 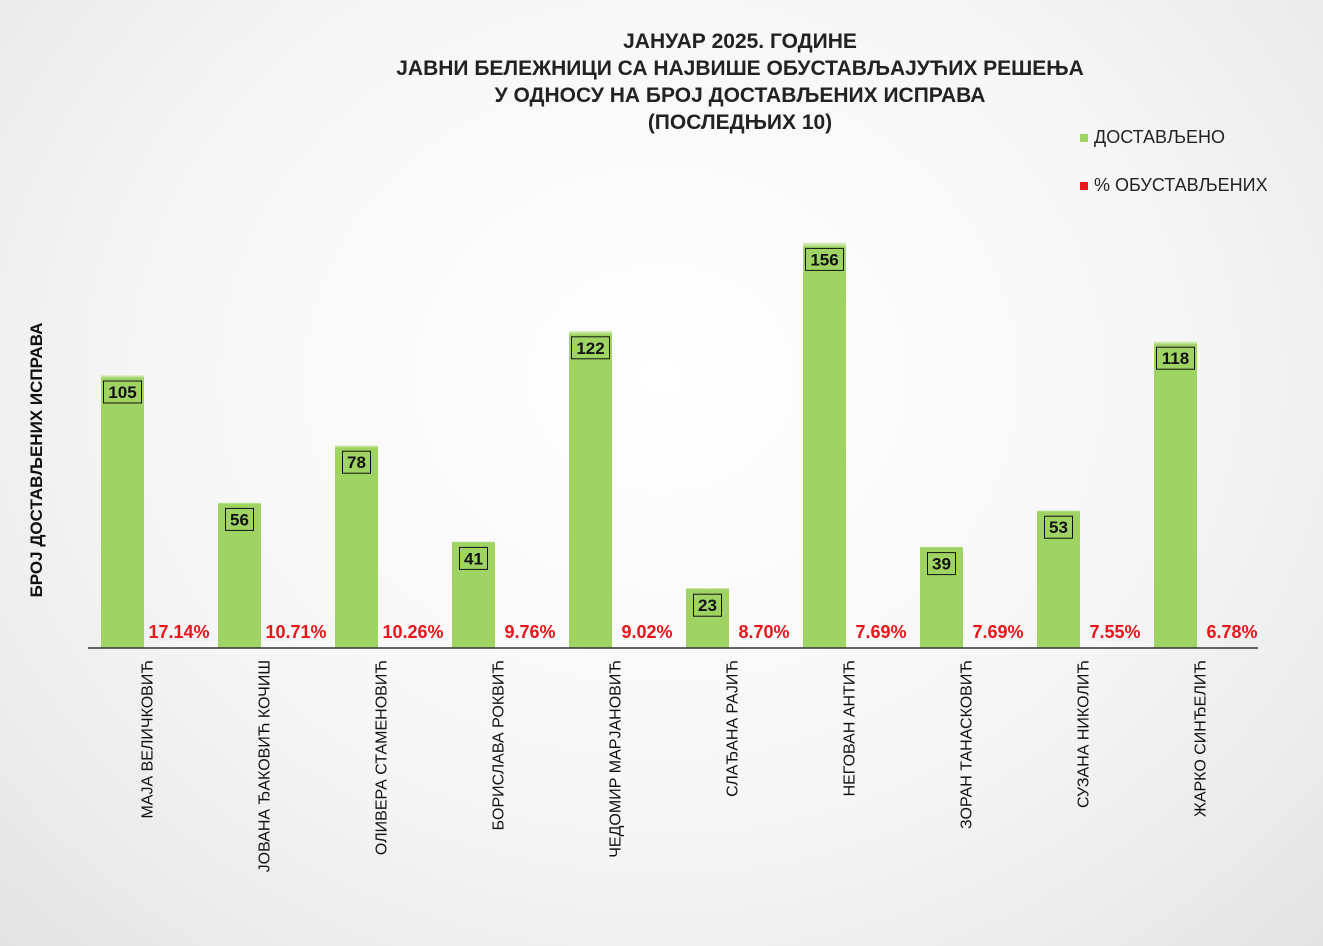 What do you see at coordinates (1114, 632) in the screenshot?
I see `pct-label: 7.55%` at bounding box center [1114, 632].